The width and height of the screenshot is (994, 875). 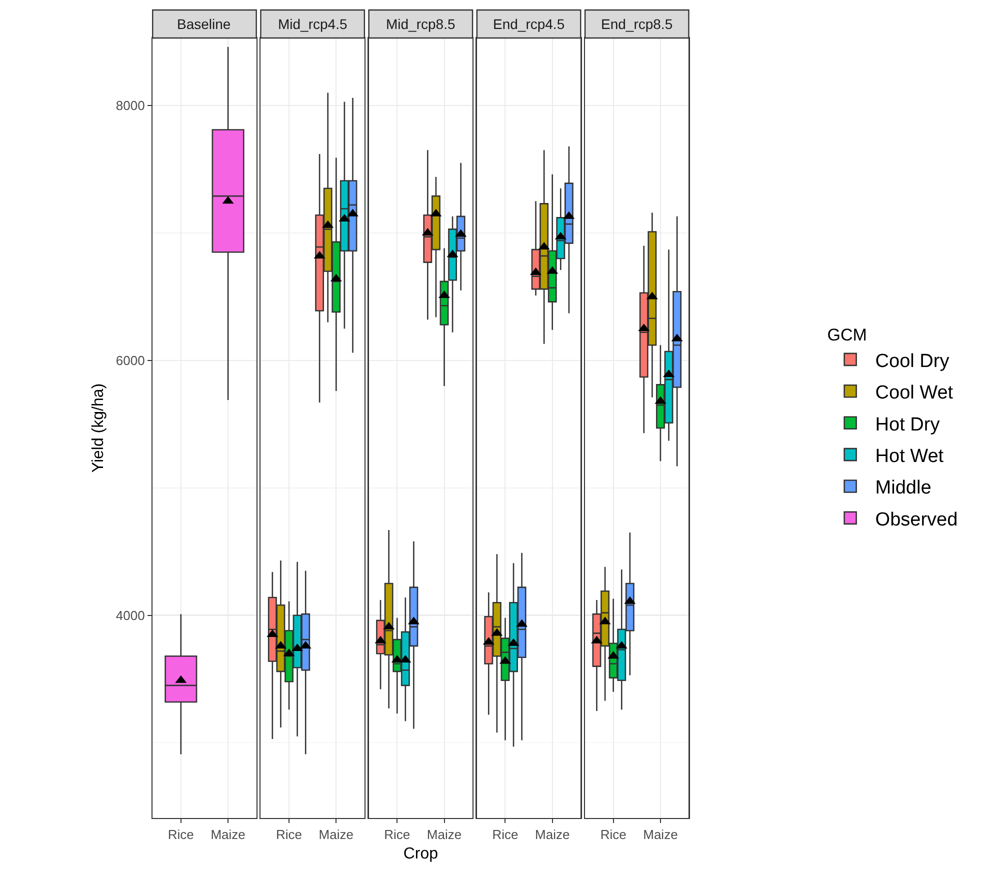 What do you see at coordinates (637, 24) in the screenshot?
I see `chart-title: End_rcp8.5` at bounding box center [637, 24].